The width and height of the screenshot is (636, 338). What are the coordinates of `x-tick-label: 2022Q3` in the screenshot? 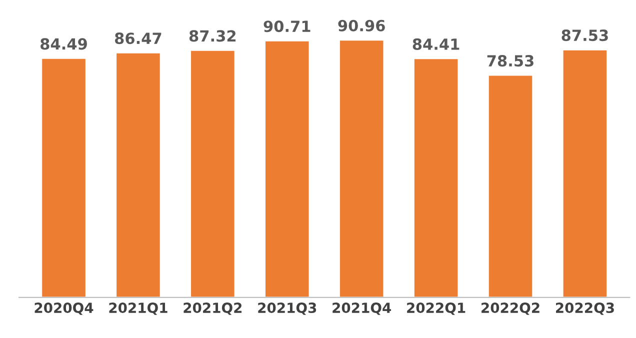 It's located at (585, 308).